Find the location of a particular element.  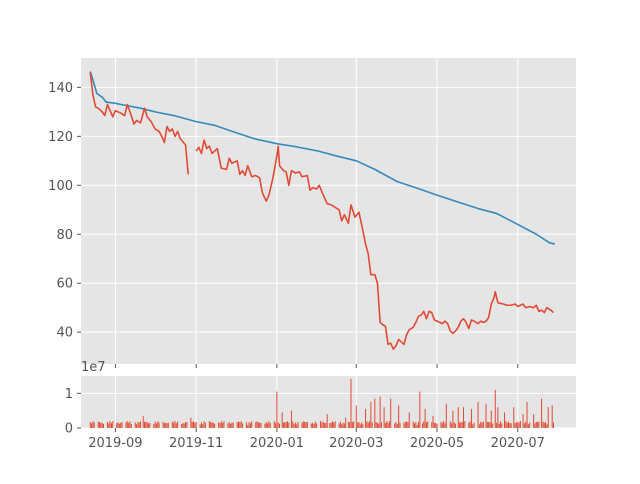

y-tick-label: 140 is located at coordinates (60, 88).